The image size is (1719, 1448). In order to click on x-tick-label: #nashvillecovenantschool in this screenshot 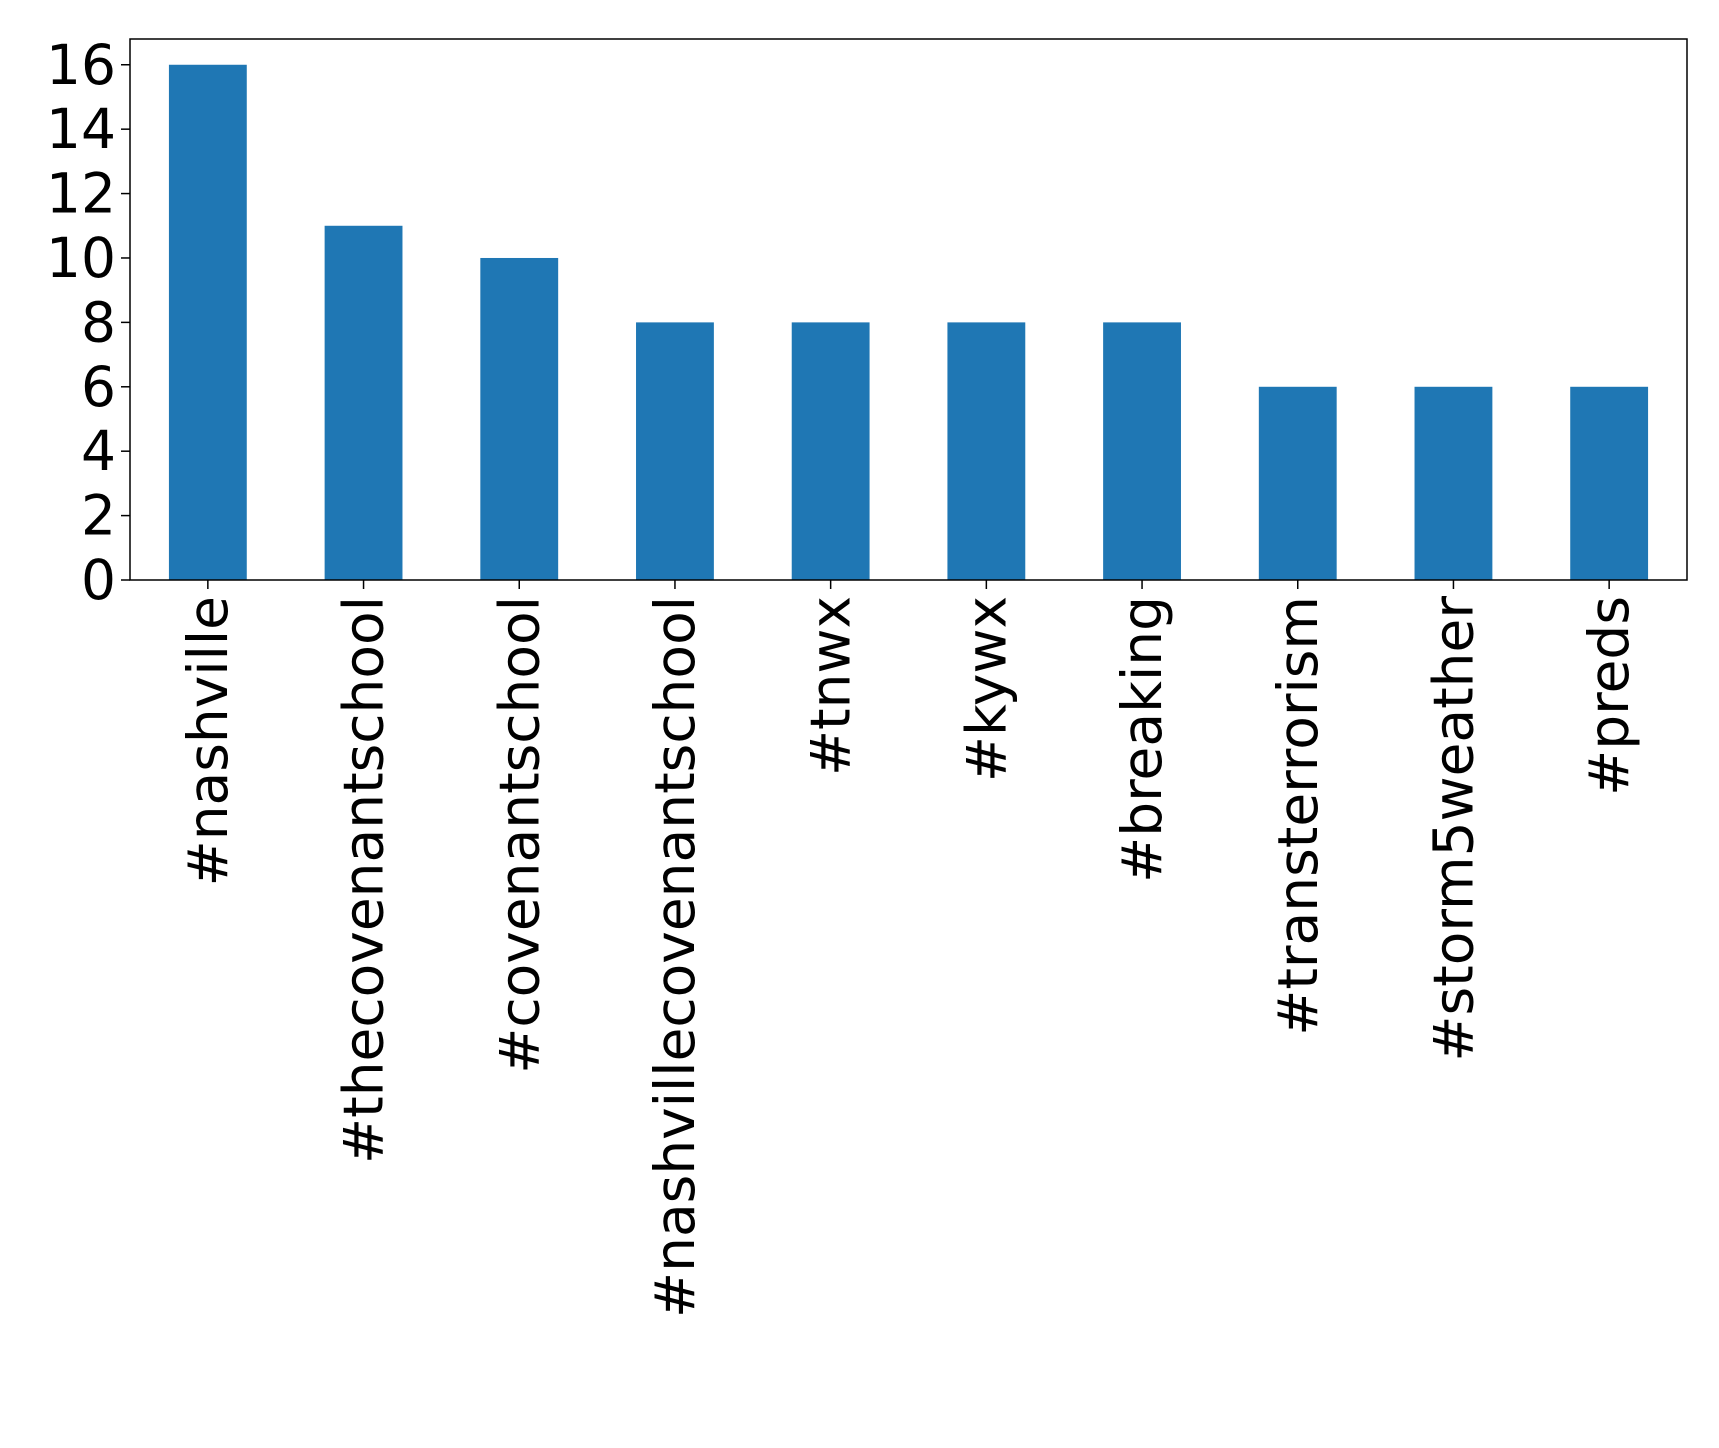, I will do `click(675, 957)`.